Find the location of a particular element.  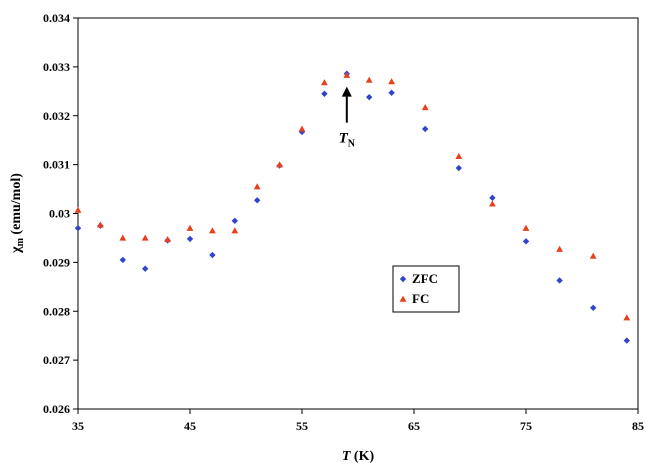

x-tick-label: 65 is located at coordinates (414, 426).